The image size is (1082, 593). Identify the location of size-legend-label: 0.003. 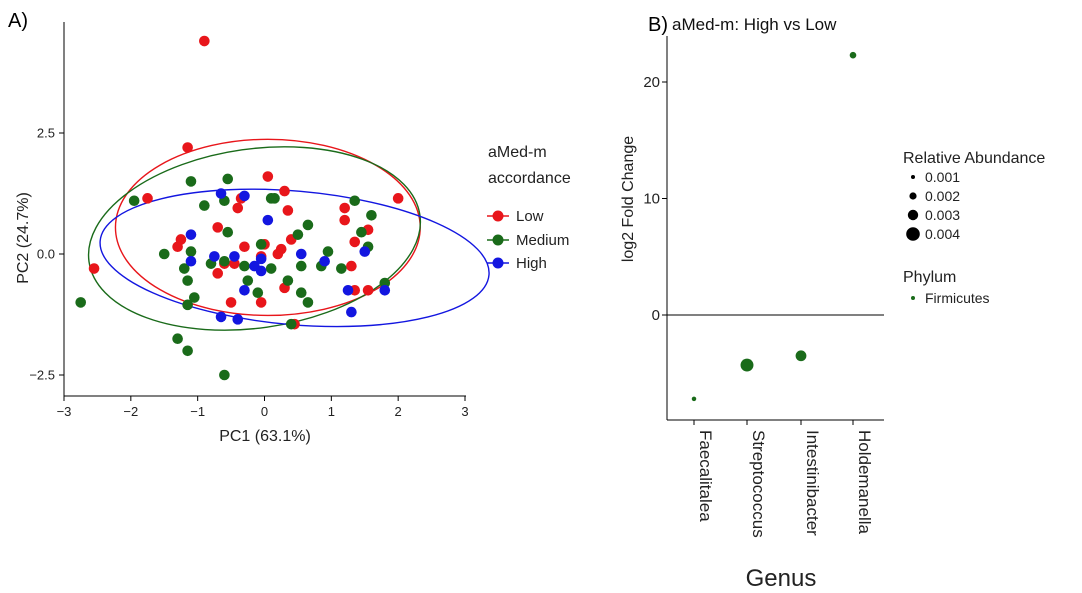
(942, 215).